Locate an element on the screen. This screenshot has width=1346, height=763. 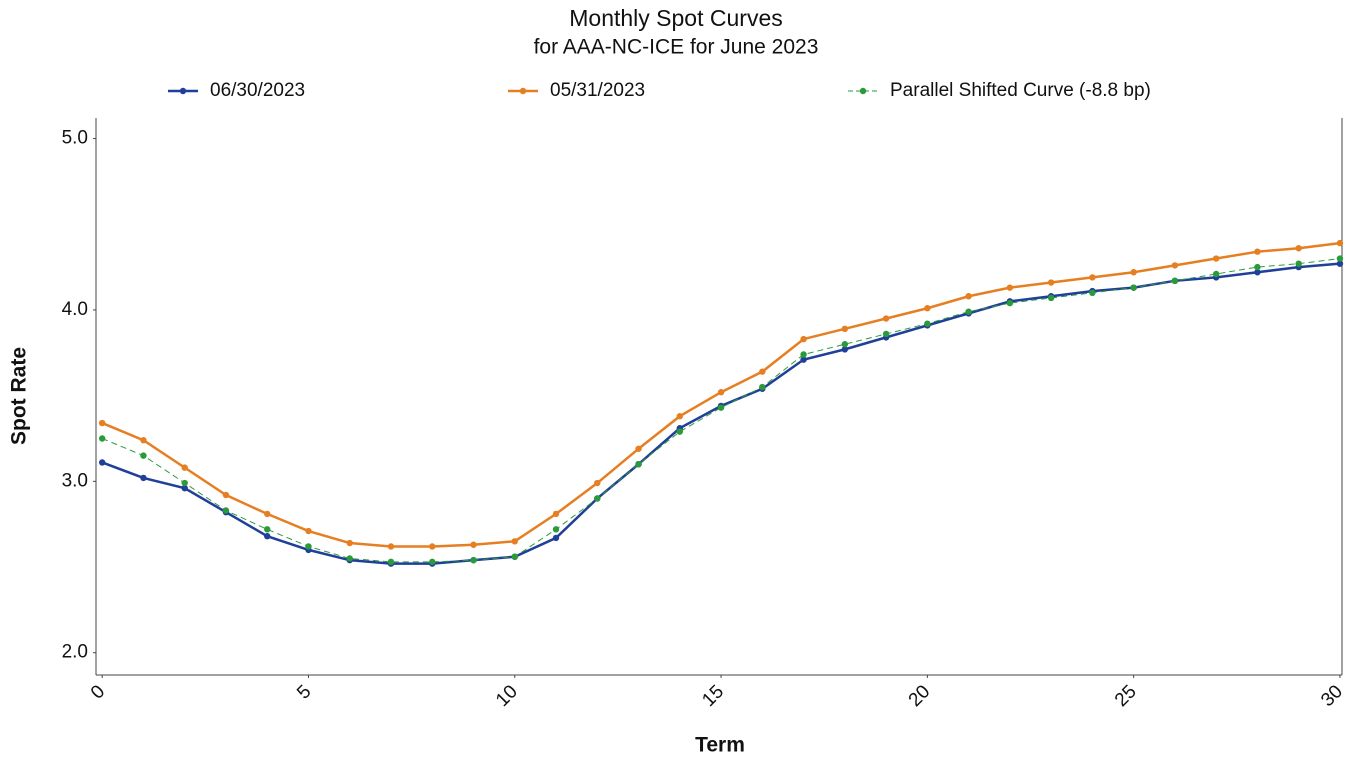
legend-label: 05/31/2023 is located at coordinates (597, 90).